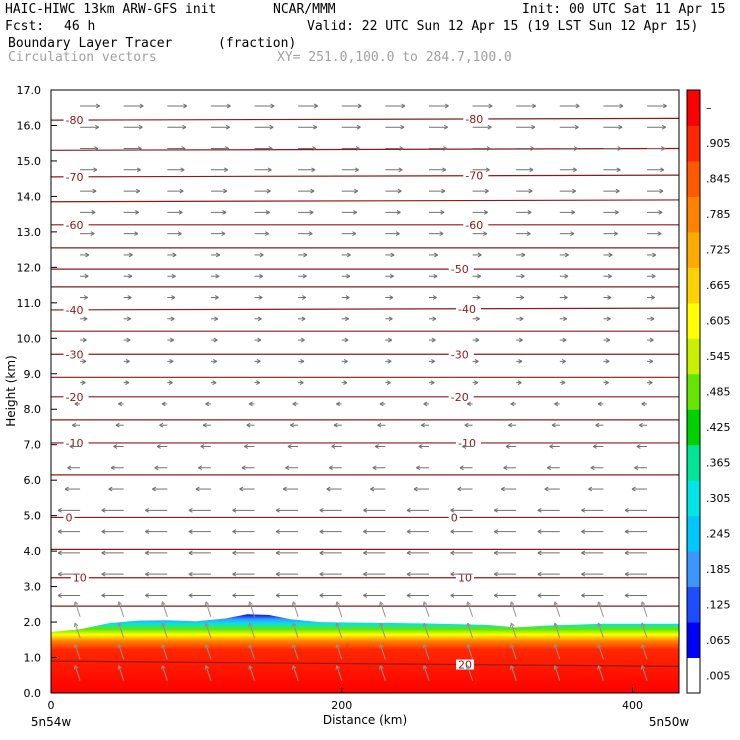 The width and height of the screenshot is (740, 740). I want to click on contour-label-bg, so click(76, 120).